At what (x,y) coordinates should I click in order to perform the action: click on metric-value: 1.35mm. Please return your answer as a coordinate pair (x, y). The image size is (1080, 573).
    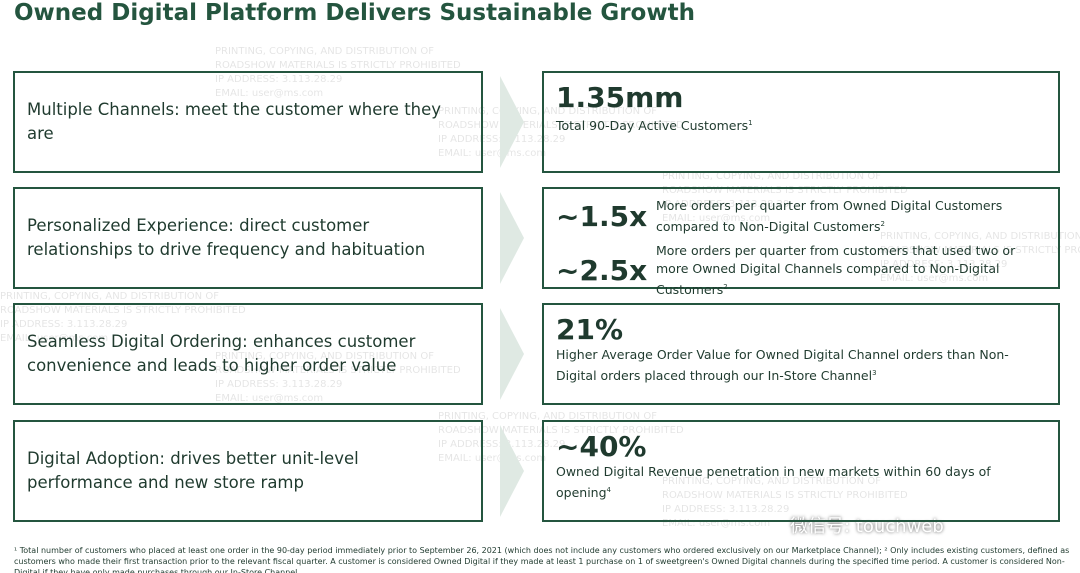
    Looking at the image, I should click on (620, 97).